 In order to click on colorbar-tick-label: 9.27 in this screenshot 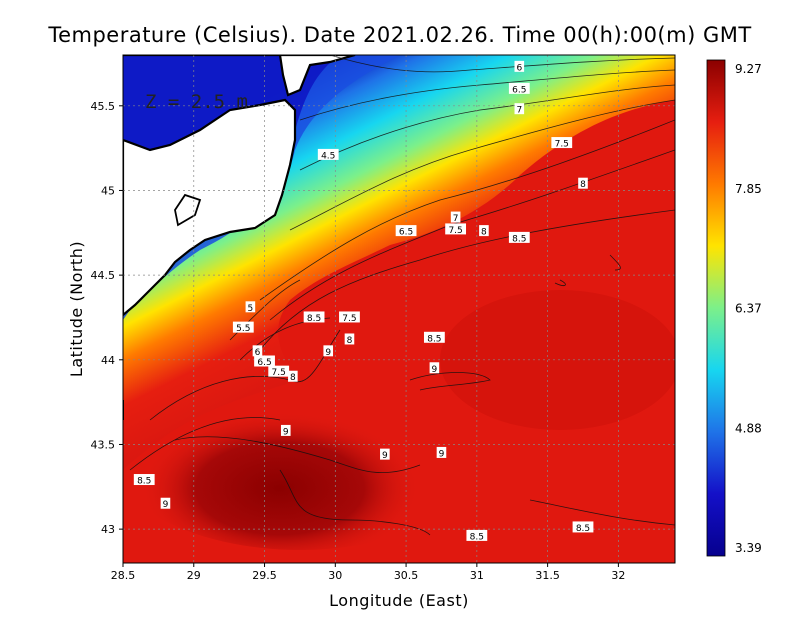, I will do `click(748, 69)`.